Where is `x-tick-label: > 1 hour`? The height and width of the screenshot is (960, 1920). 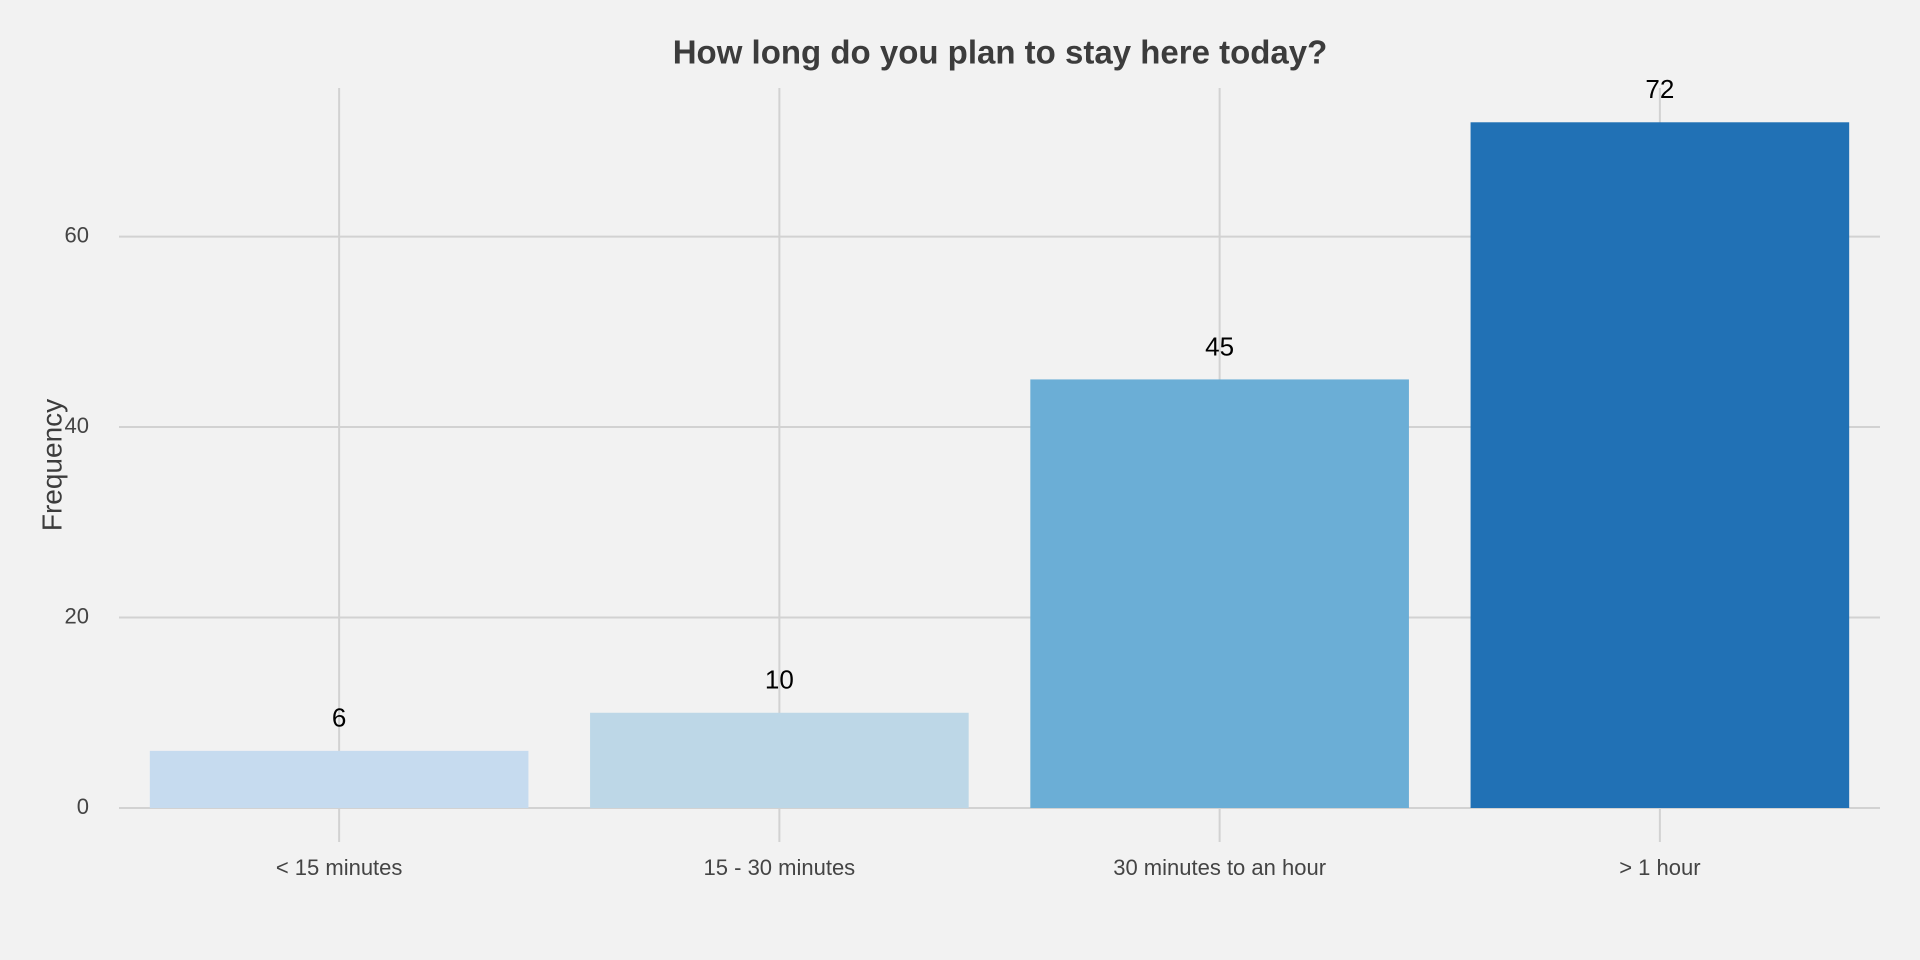 x-tick-label: > 1 hour is located at coordinates (1659, 867).